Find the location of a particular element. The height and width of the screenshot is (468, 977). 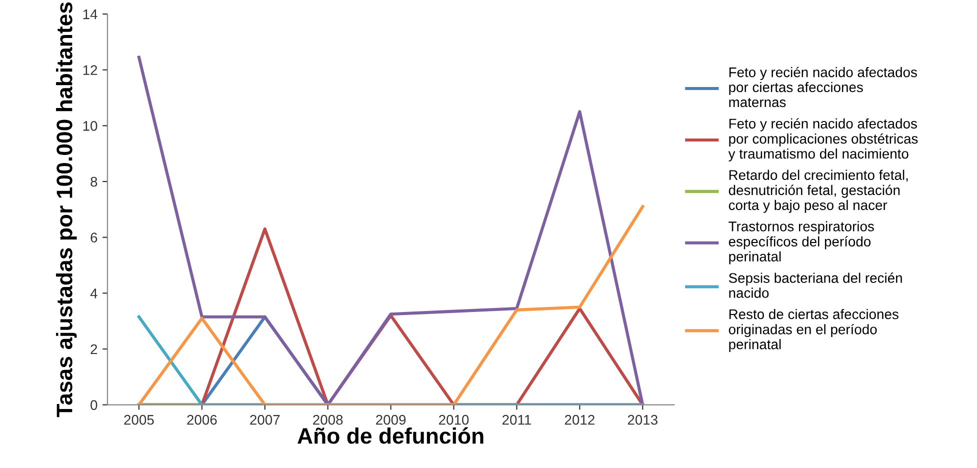

y-tick-label: 8 is located at coordinates (94, 181).